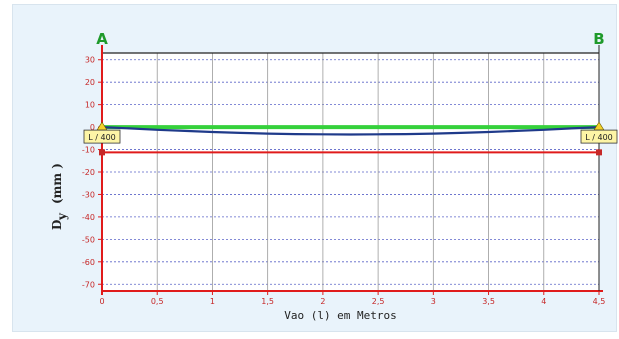 Image resolution: width=619 pixels, height=339 pixels. Describe the element at coordinates (62, 216) in the screenshot. I see `y-axis-title-sub: y` at that location.